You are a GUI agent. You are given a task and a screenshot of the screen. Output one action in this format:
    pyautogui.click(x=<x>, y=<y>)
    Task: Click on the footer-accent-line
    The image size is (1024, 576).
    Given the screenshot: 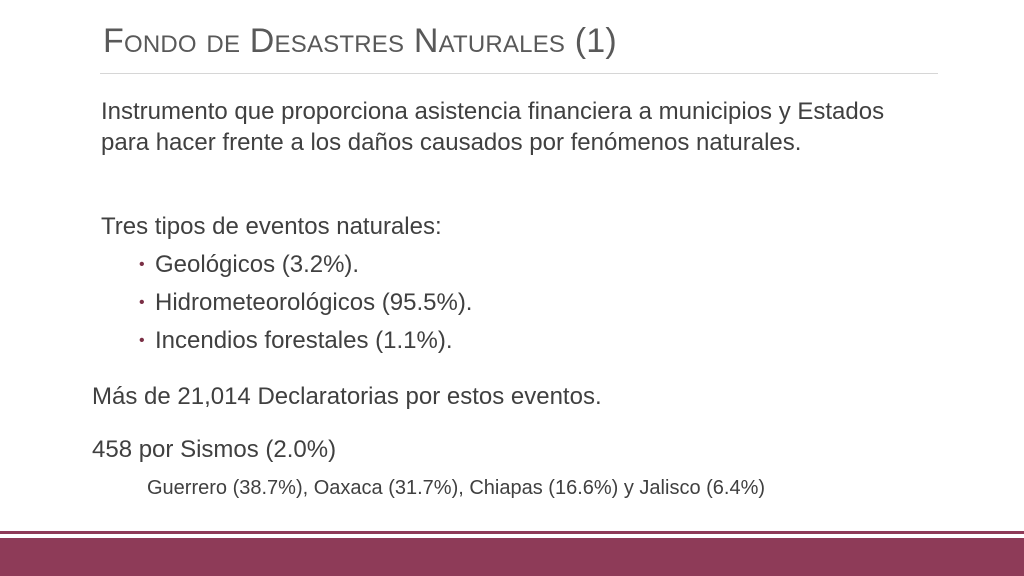 What is the action you would take?
    pyautogui.click(x=512, y=532)
    